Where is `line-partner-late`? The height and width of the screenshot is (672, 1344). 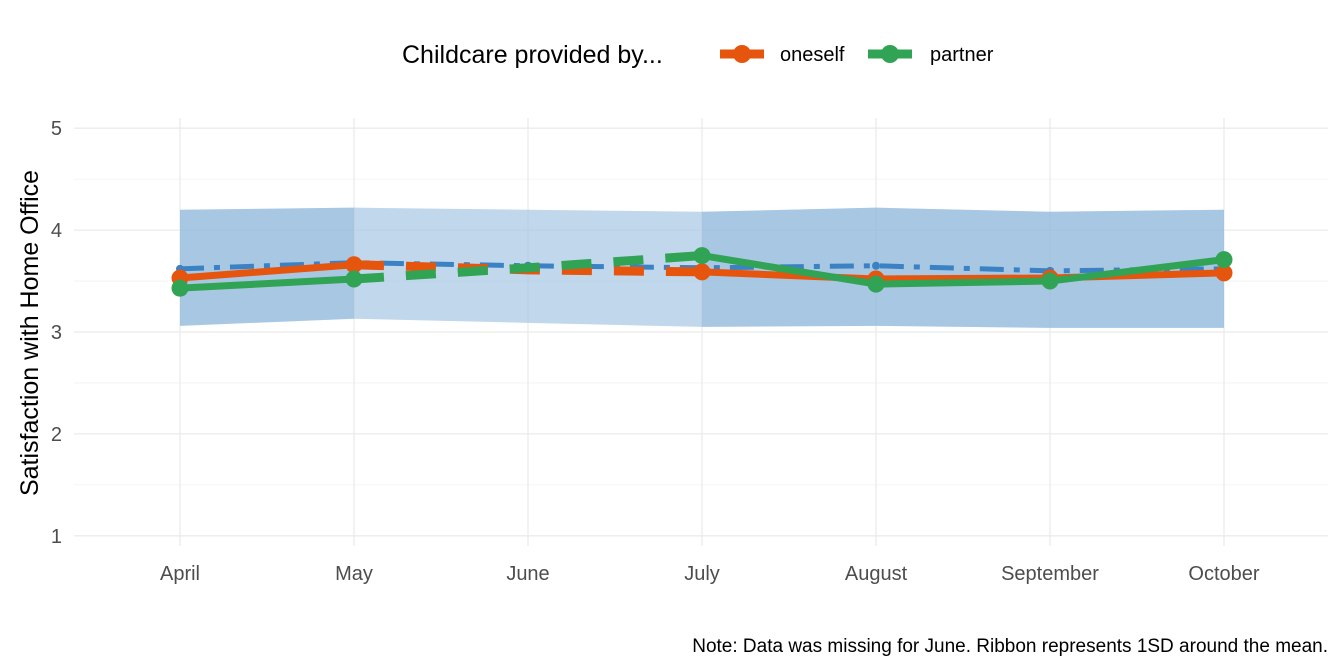
line-partner-late is located at coordinates (963, 270).